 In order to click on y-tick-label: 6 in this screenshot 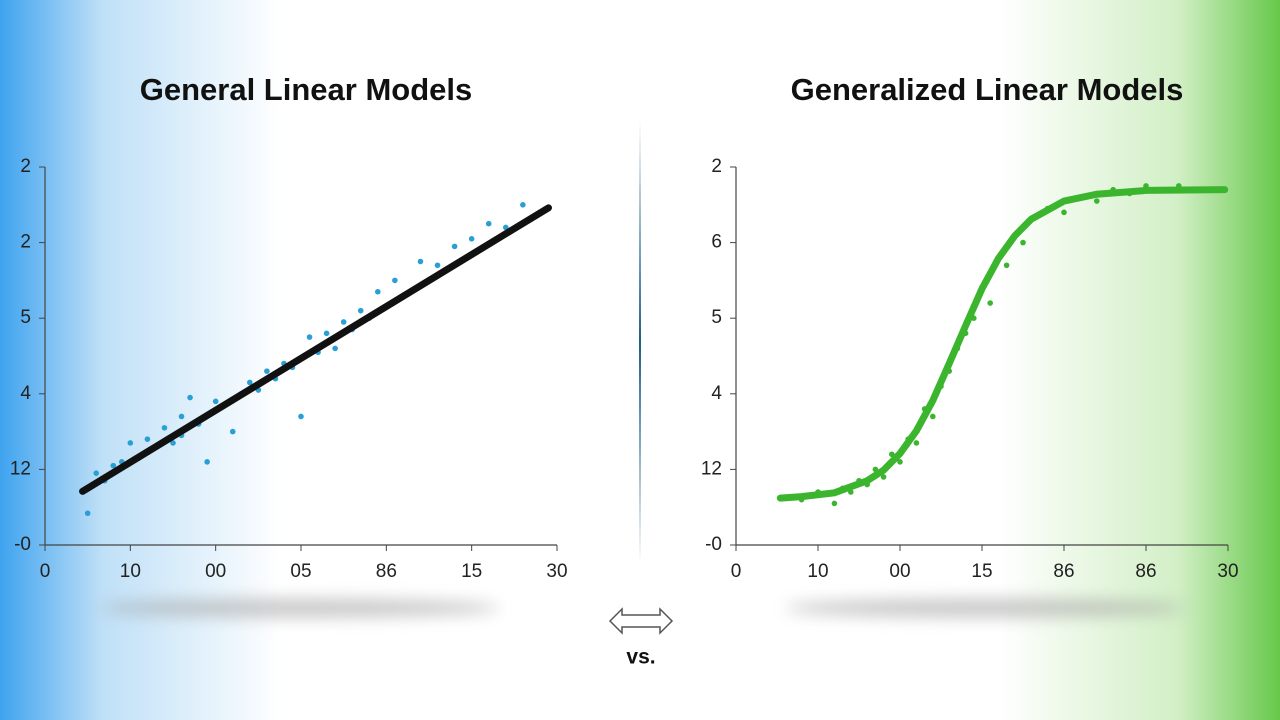, I will do `click(716, 242)`.